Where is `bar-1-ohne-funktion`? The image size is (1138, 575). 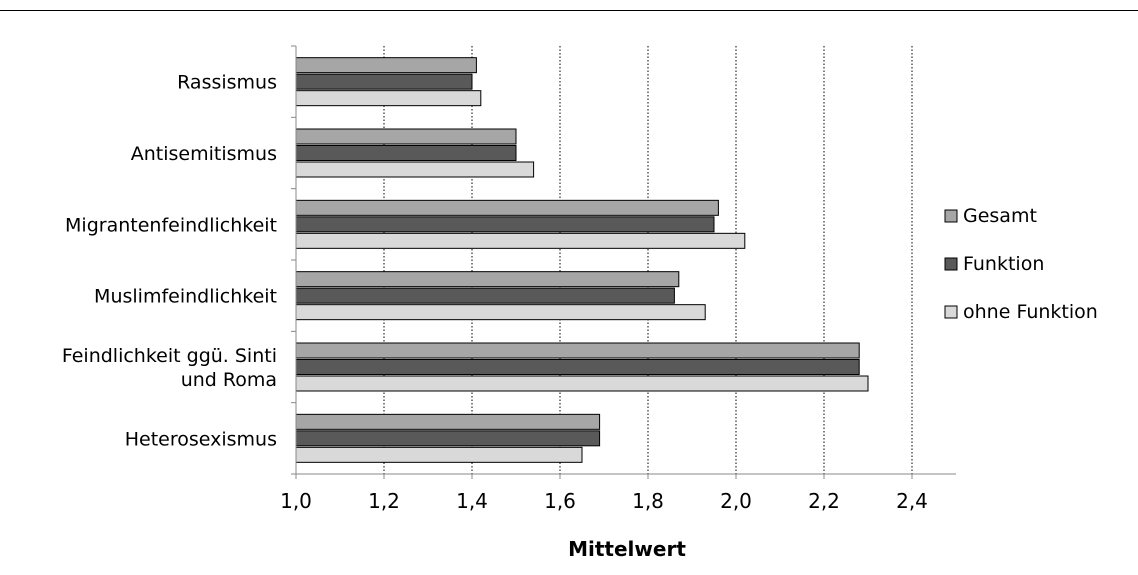
bar-1-ohne-funktion is located at coordinates (415, 169).